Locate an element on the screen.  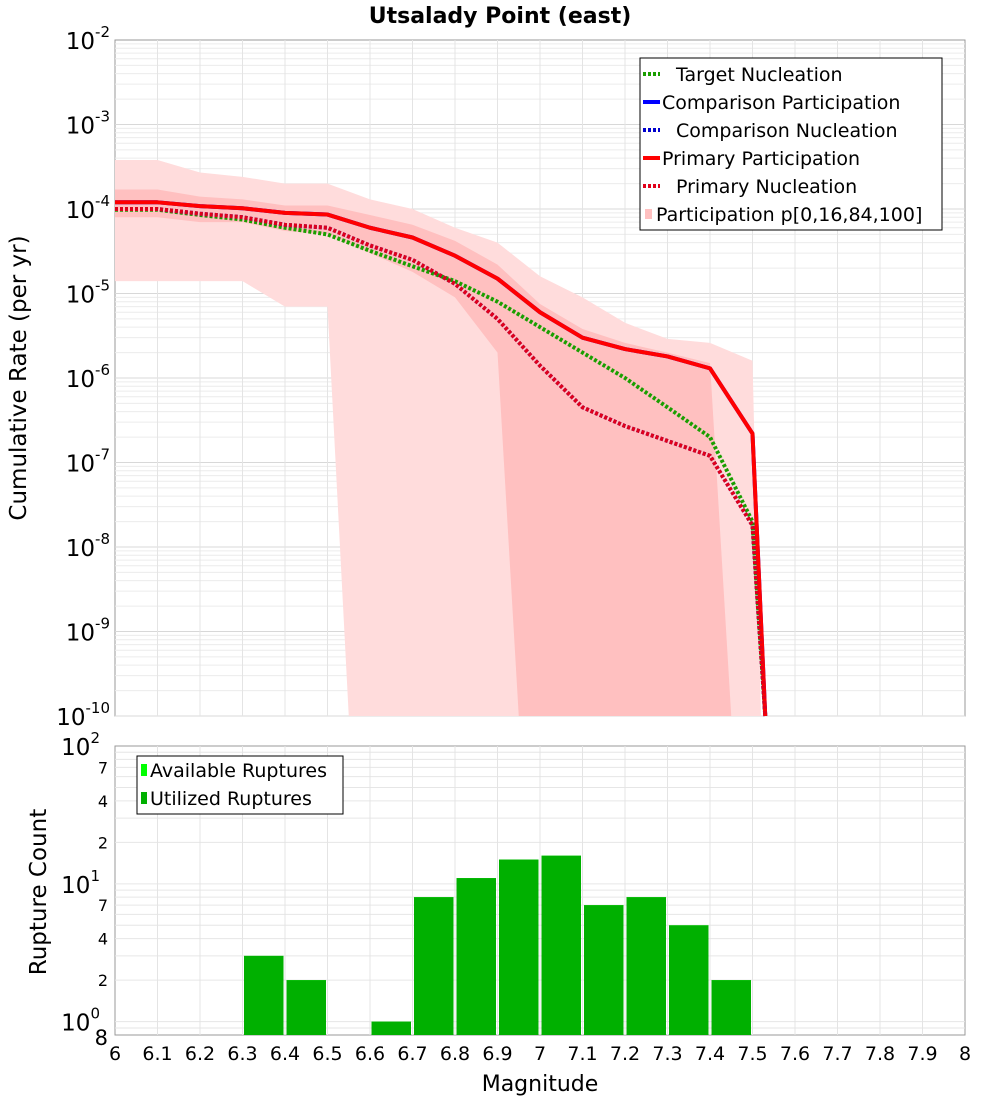
x-tick-label: 7.2 is located at coordinates (625, 1054).